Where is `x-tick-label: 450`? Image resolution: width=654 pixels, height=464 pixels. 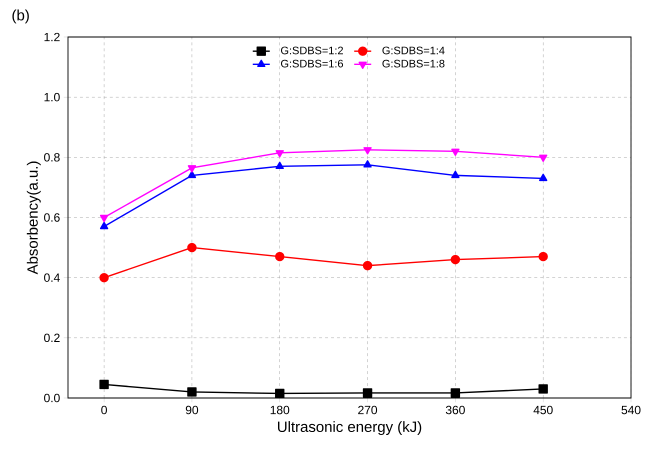
x-tick-label: 450 is located at coordinates (543, 410).